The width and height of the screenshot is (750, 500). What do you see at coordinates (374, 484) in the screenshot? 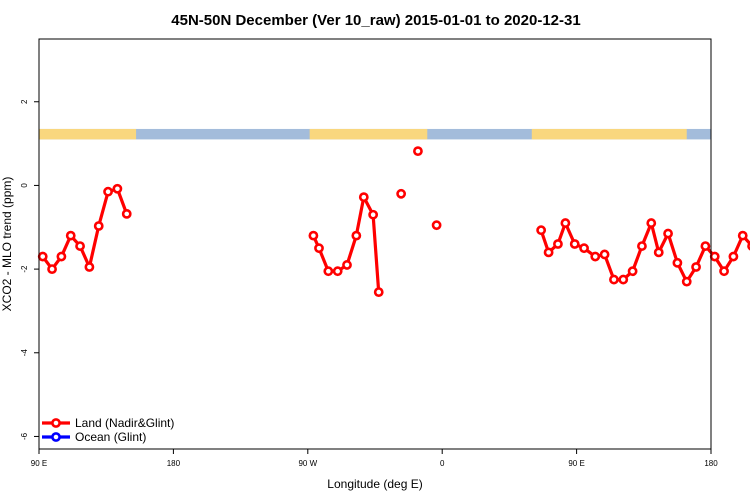
I see `x-axis-label: Longitude (deg E)` at bounding box center [374, 484].